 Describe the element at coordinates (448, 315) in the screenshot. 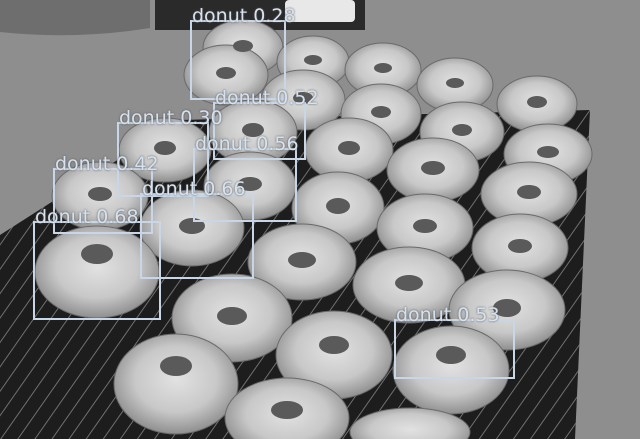

I see `detection-label: donut 0.53` at that location.